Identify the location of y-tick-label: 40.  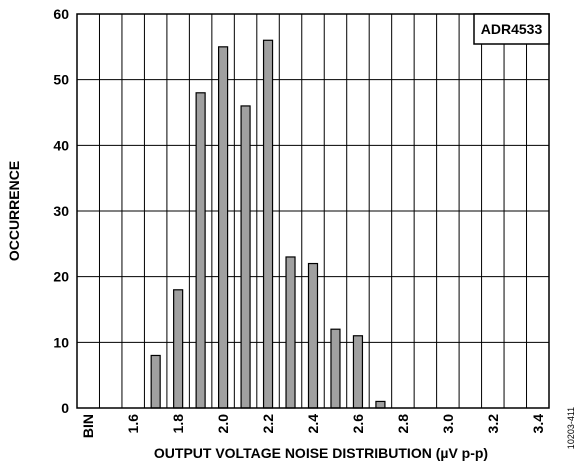
(61, 145).